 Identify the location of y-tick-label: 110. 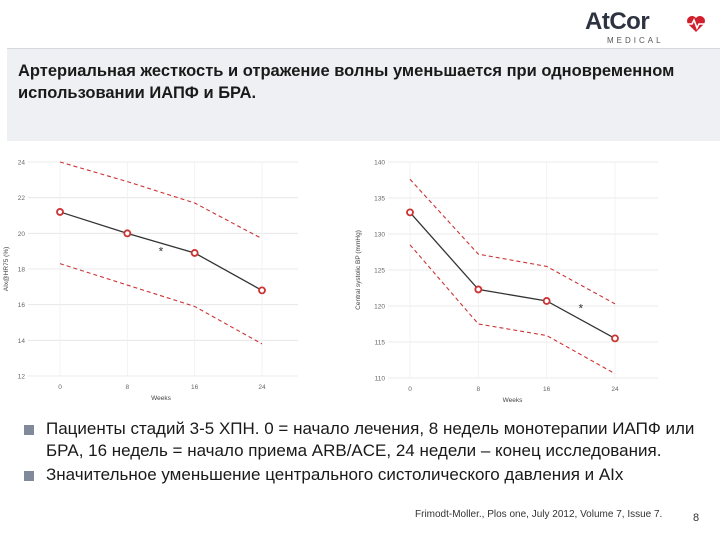
(380, 379).